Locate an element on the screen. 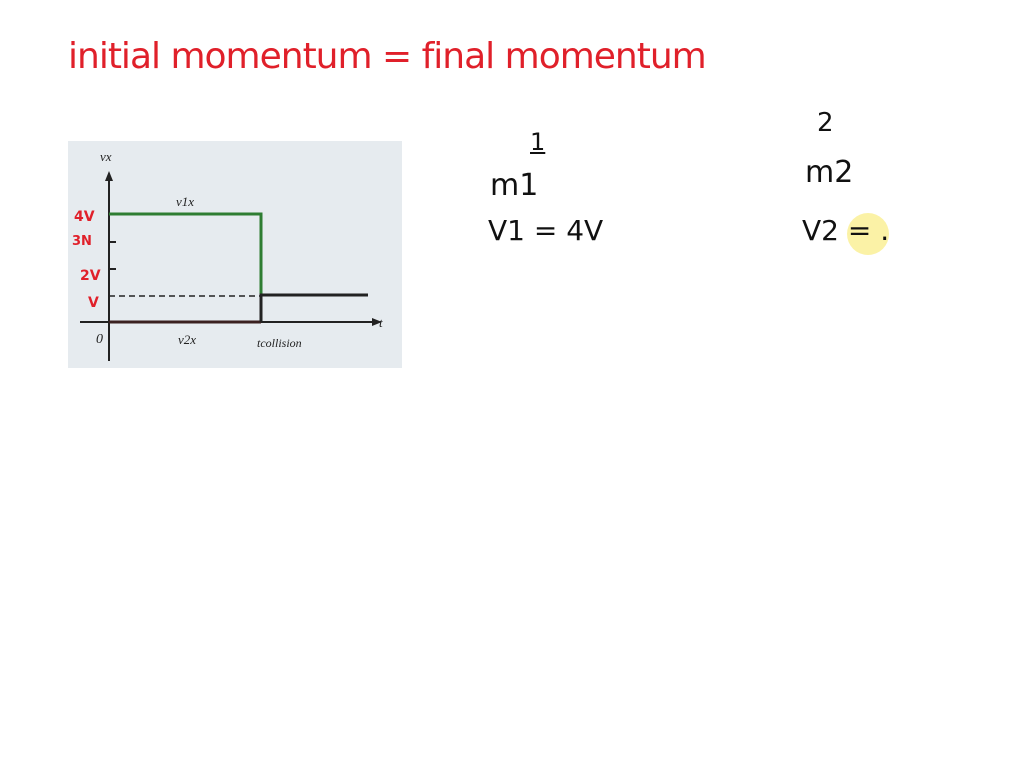  object2-heading: 2 is located at coordinates (825, 123).